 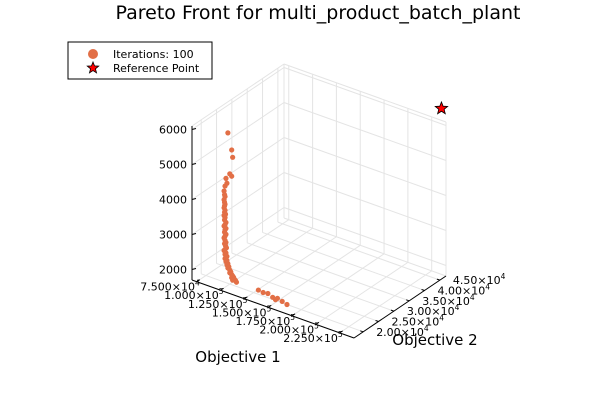 What do you see at coordinates (153, 54) in the screenshot?
I see `legend-label-iterations: Iterations: 100` at bounding box center [153, 54].